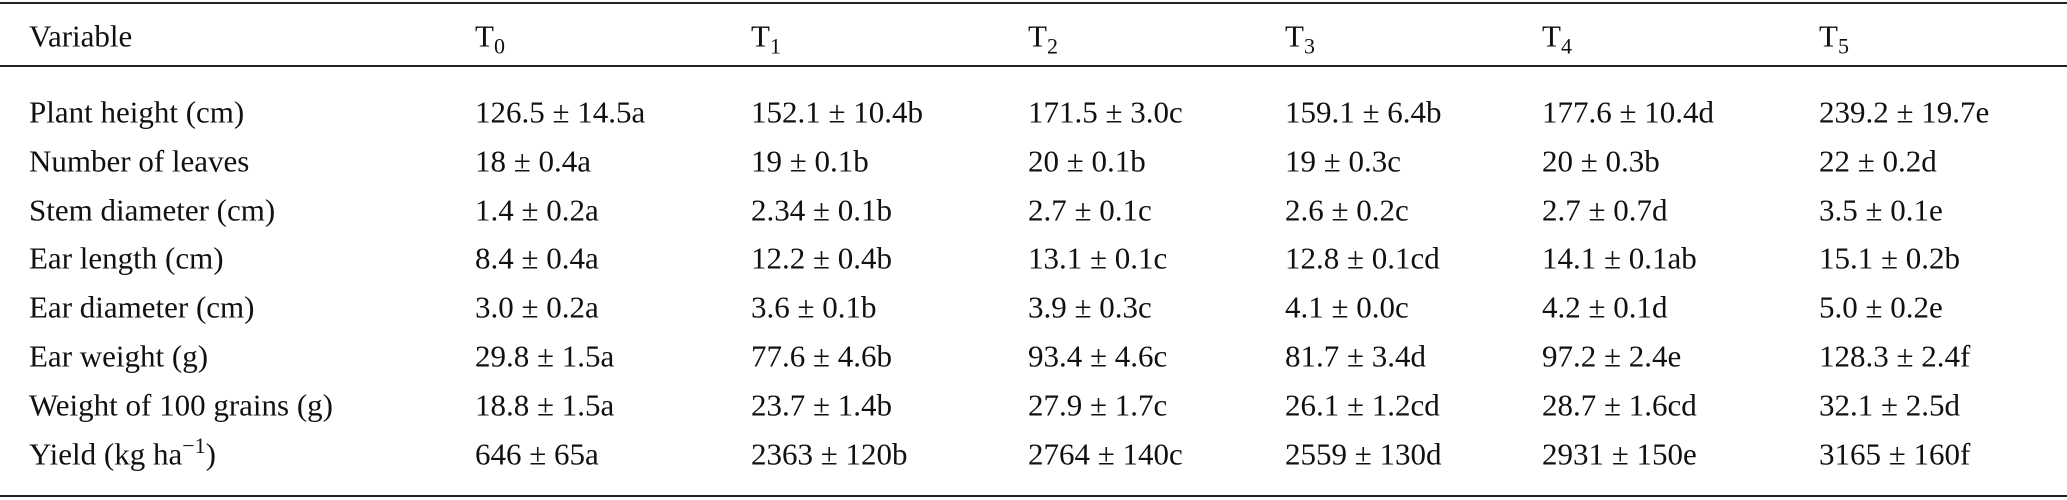  Describe the element at coordinates (1363, 112) in the screenshot. I see `value-cell: 159.1 ± 6.4b` at that location.